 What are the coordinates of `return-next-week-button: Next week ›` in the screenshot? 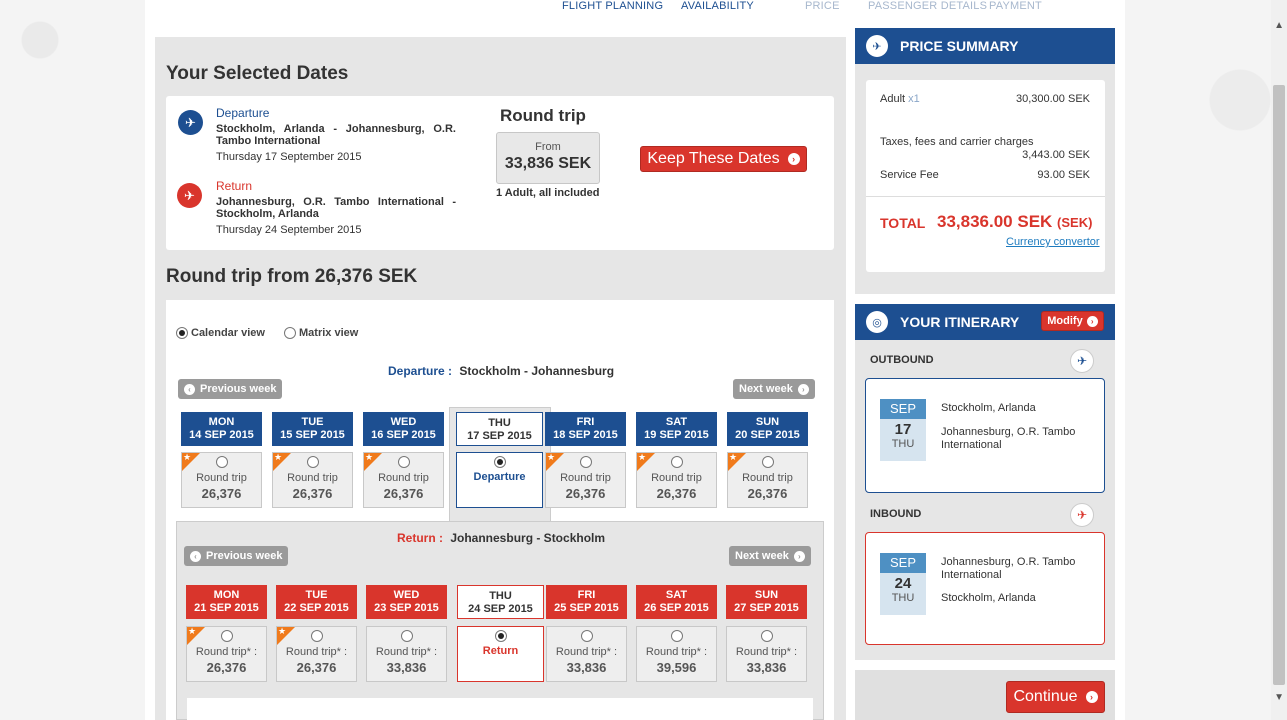 It's located at (770, 556).